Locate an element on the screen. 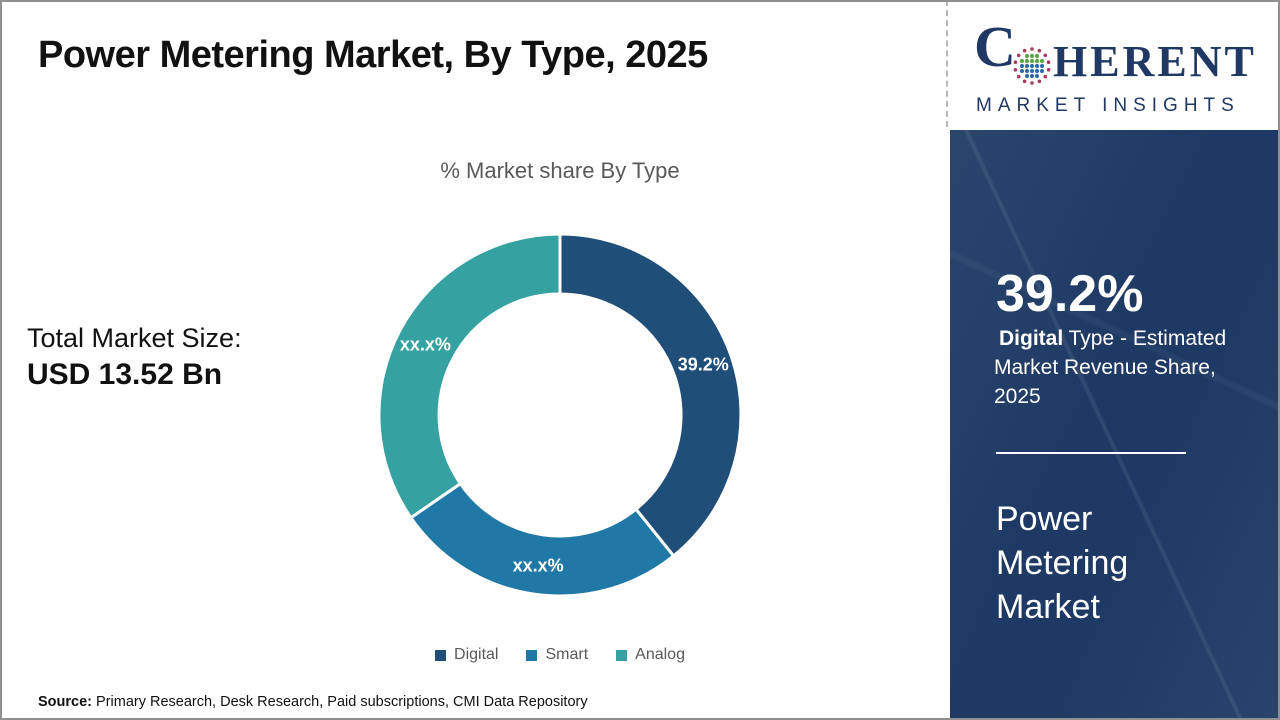 This screenshot has height=720, width=1280. globe-dots-icon is located at coordinates (1032, 66).